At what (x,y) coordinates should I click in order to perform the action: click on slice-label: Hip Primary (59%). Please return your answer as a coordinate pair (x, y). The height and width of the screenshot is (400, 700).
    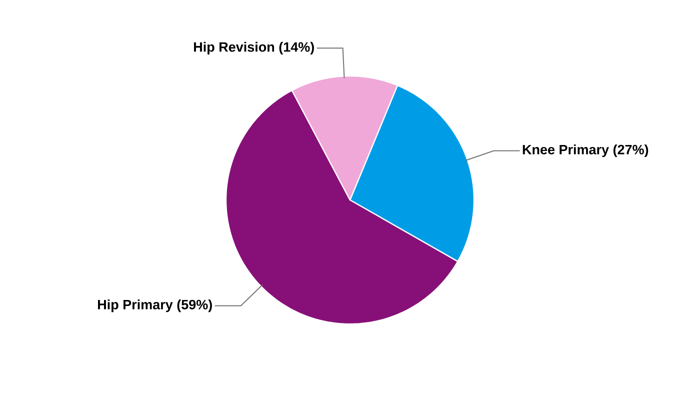
    Looking at the image, I should click on (155, 305).